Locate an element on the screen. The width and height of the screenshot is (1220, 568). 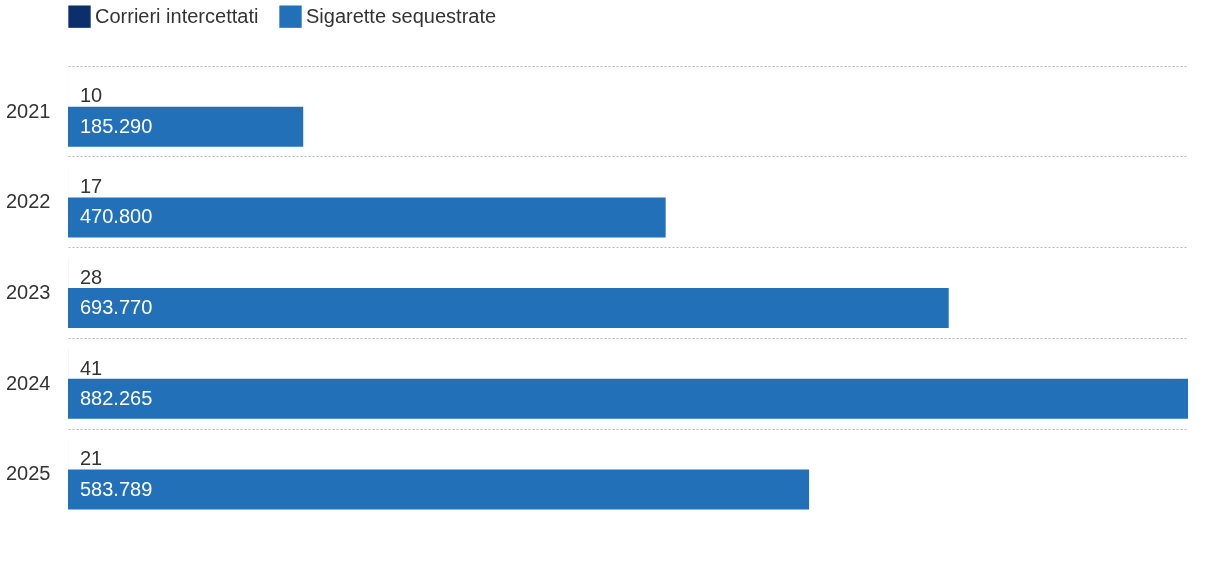
legend-label: Corrieri intercettati is located at coordinates (177, 15).